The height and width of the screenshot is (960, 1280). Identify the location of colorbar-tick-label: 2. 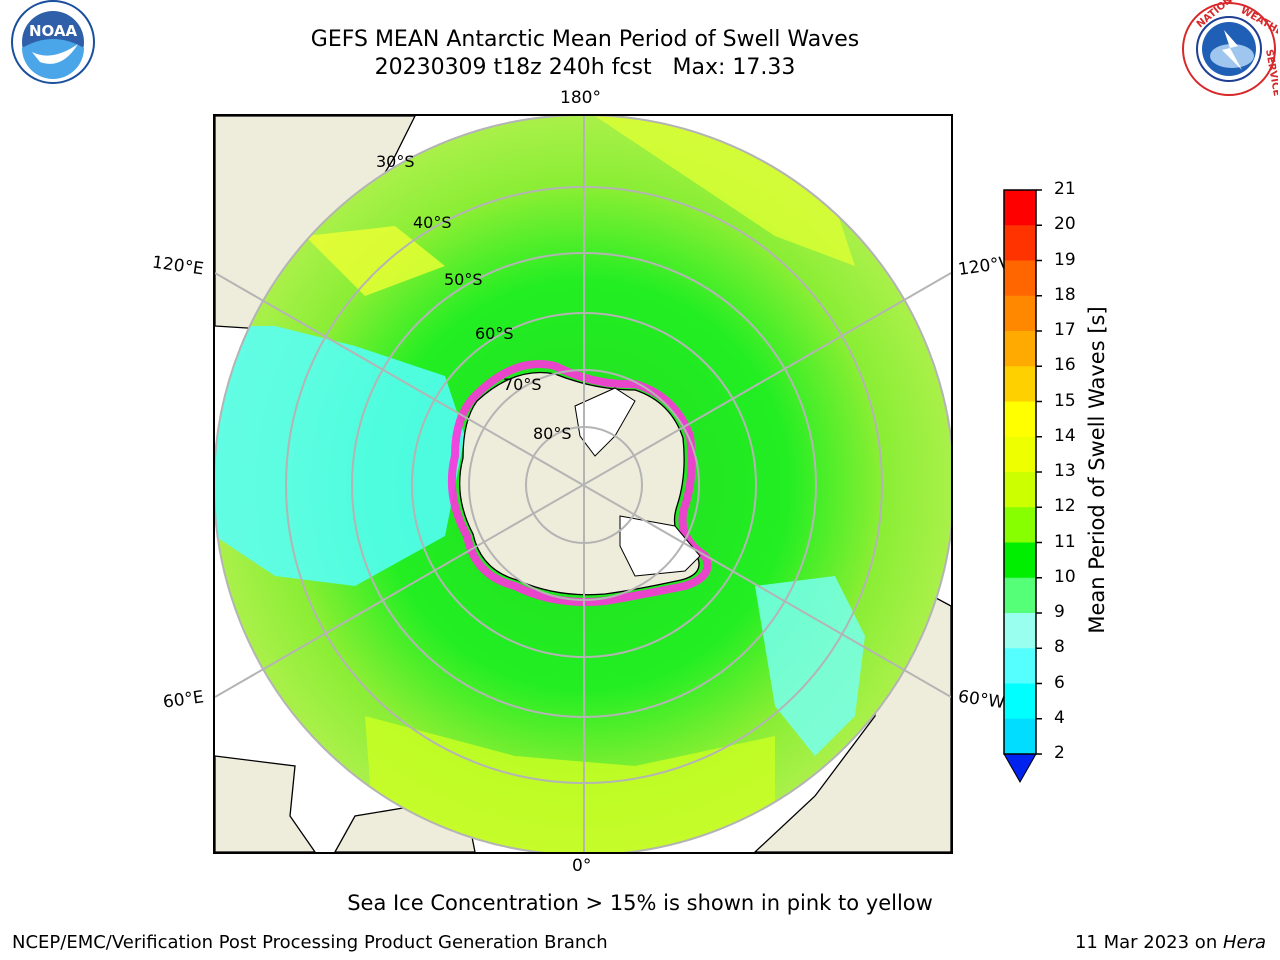
(1059, 753).